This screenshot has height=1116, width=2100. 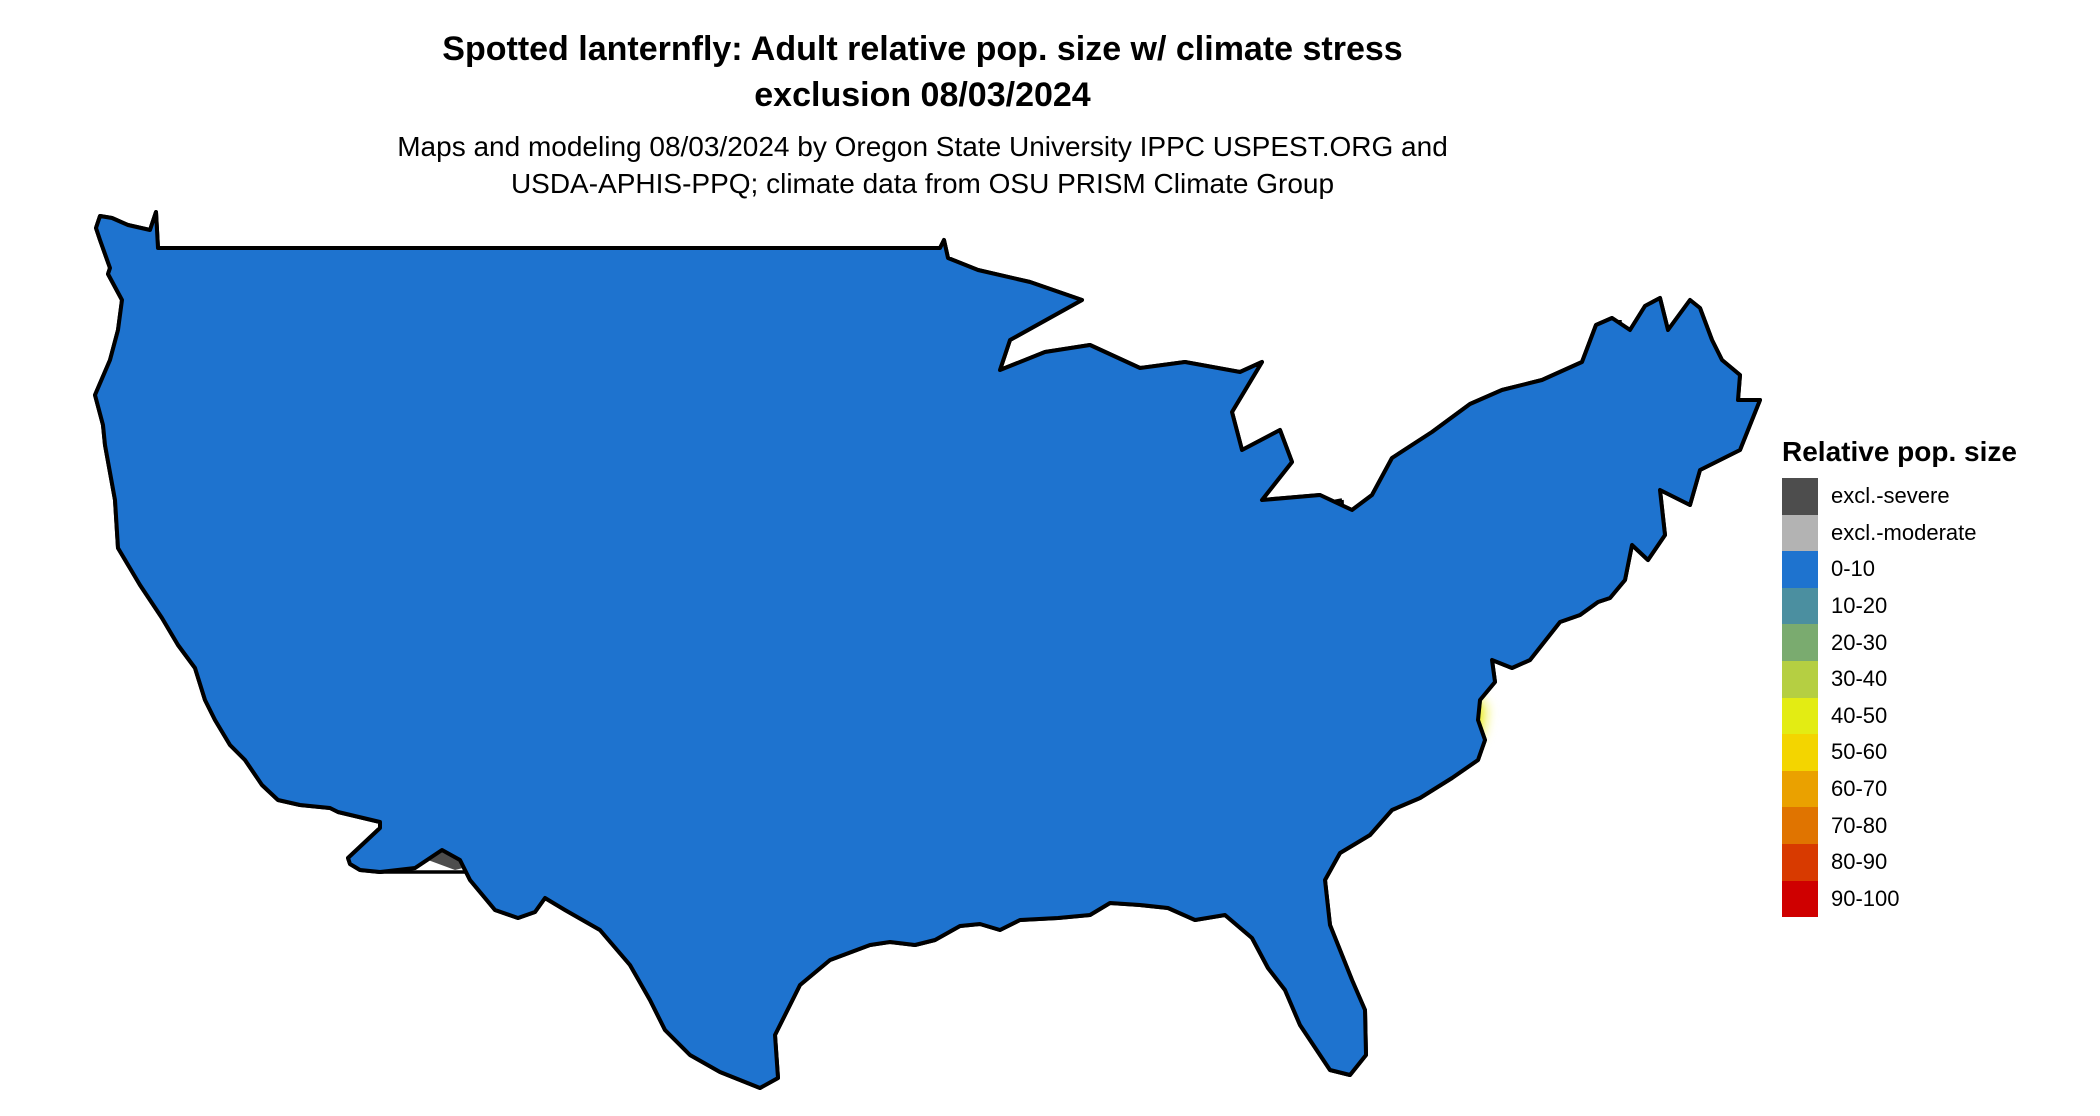 What do you see at coordinates (1932, 789) in the screenshot?
I see `legend-item: 60-70` at bounding box center [1932, 789].